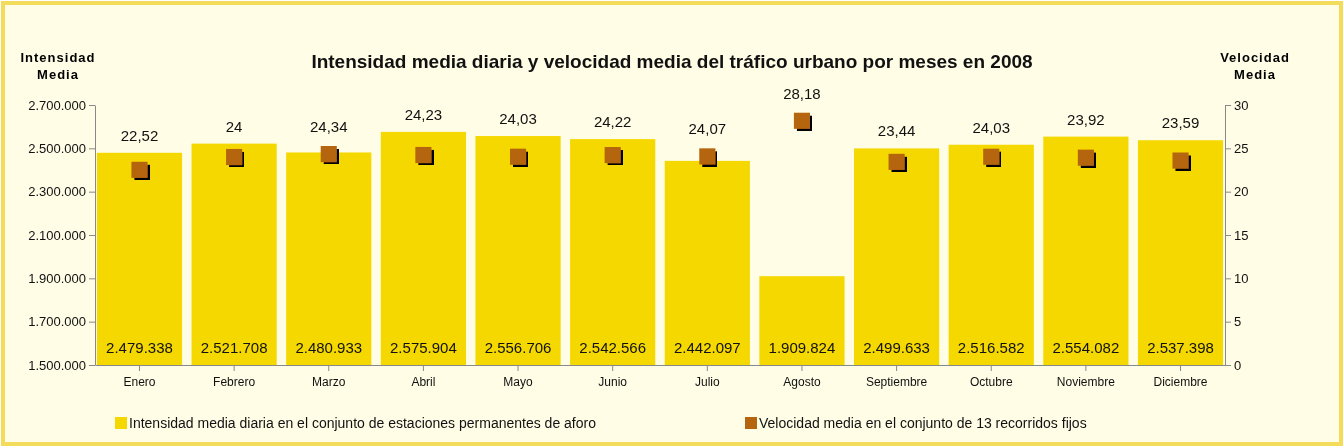 This screenshot has height=447, width=1344. I want to click on data-label: 2.480.933, so click(329, 347).